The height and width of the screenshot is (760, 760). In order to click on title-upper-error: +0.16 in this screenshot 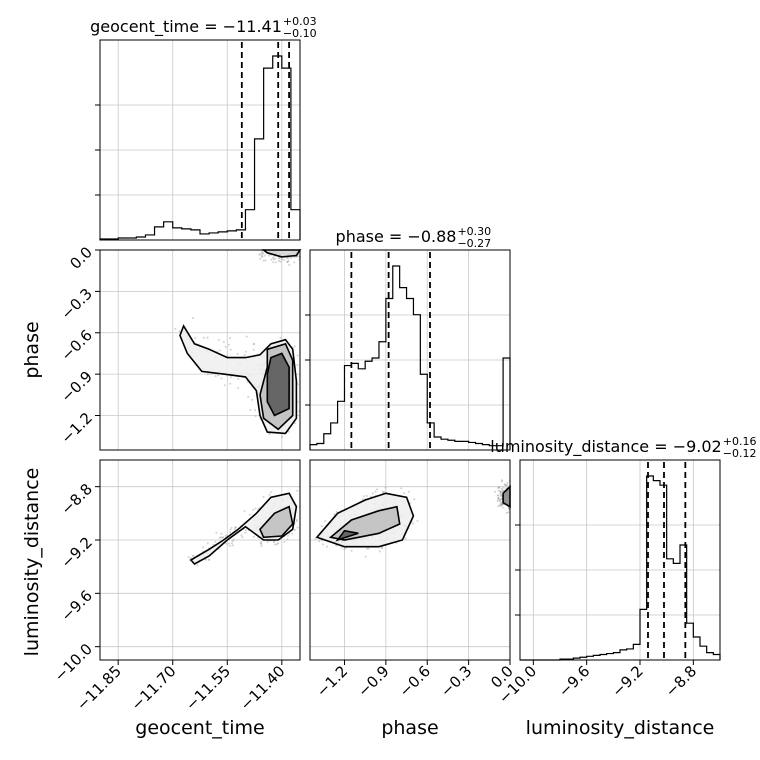, I will do `click(740, 441)`.